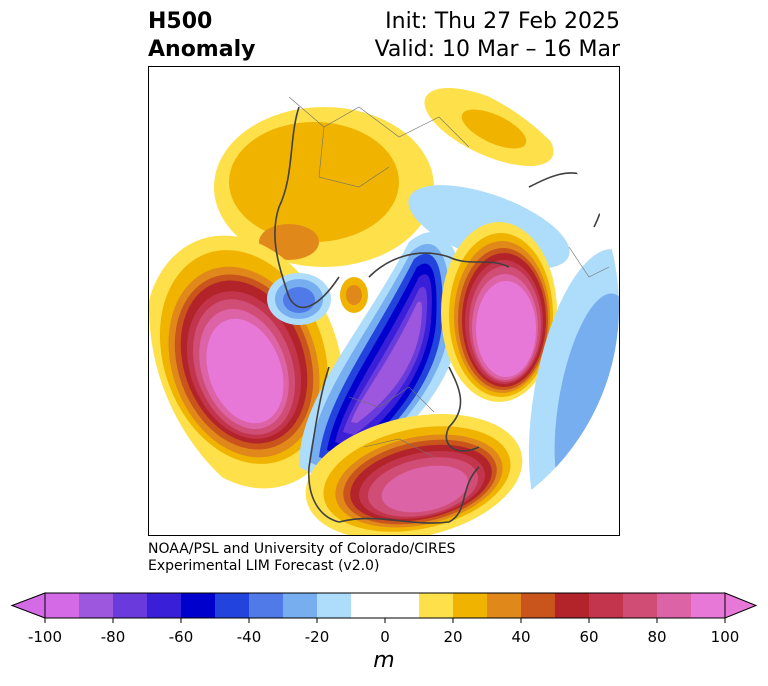 The image size is (768, 686). What do you see at coordinates (725, 637) in the screenshot?
I see `colorbar-tick-label: 100` at bounding box center [725, 637].